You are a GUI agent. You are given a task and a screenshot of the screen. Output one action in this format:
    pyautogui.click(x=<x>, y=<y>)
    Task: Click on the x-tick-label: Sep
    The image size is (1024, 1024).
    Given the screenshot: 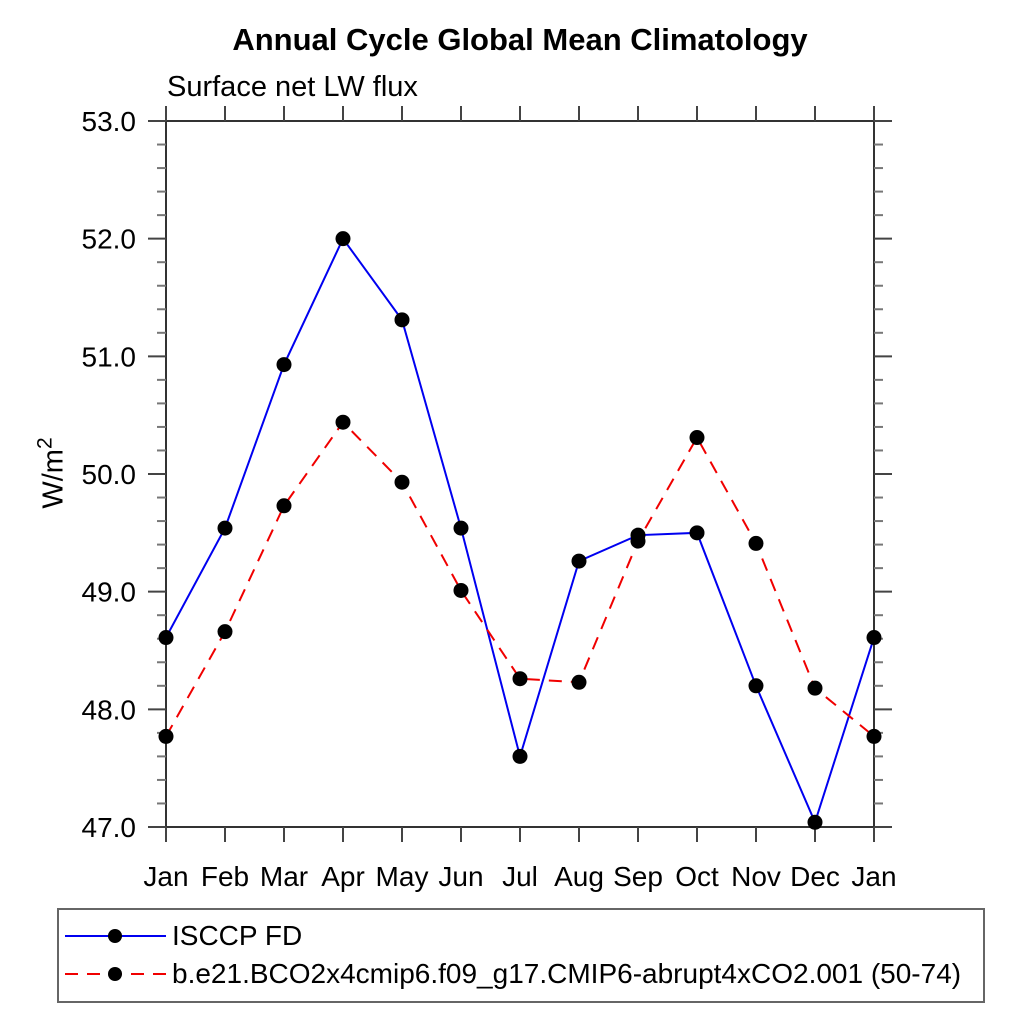 What is the action you would take?
    pyautogui.click(x=638, y=876)
    